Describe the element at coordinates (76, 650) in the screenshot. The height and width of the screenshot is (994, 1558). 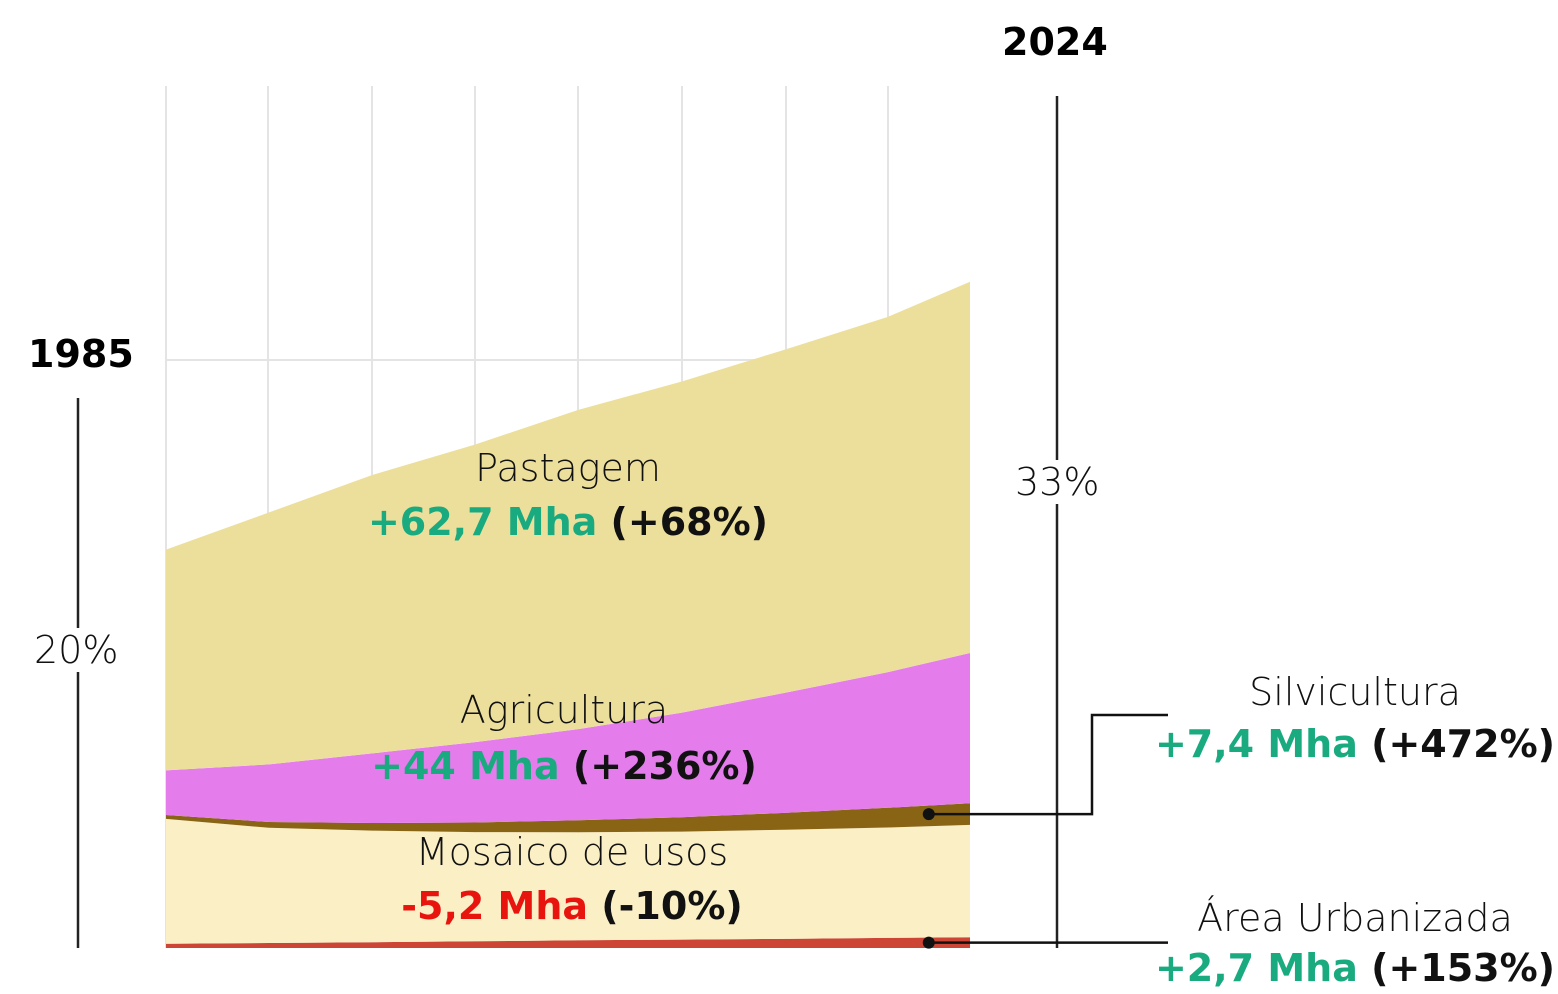
I see `start-total-share-label: 20%` at that location.